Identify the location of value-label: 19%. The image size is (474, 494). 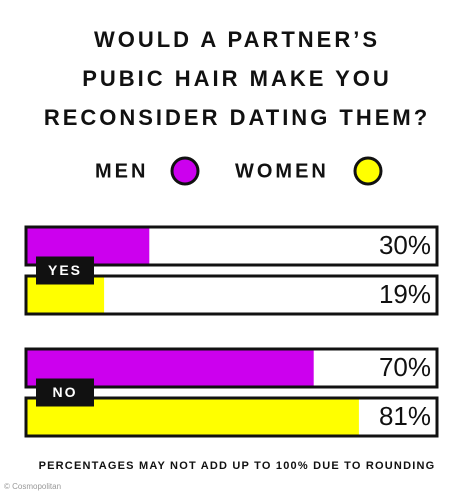
(405, 294).